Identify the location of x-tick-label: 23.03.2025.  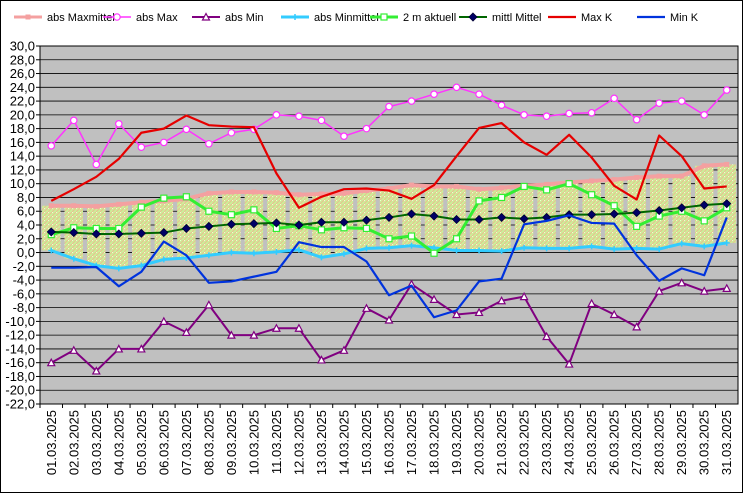
(546, 442).